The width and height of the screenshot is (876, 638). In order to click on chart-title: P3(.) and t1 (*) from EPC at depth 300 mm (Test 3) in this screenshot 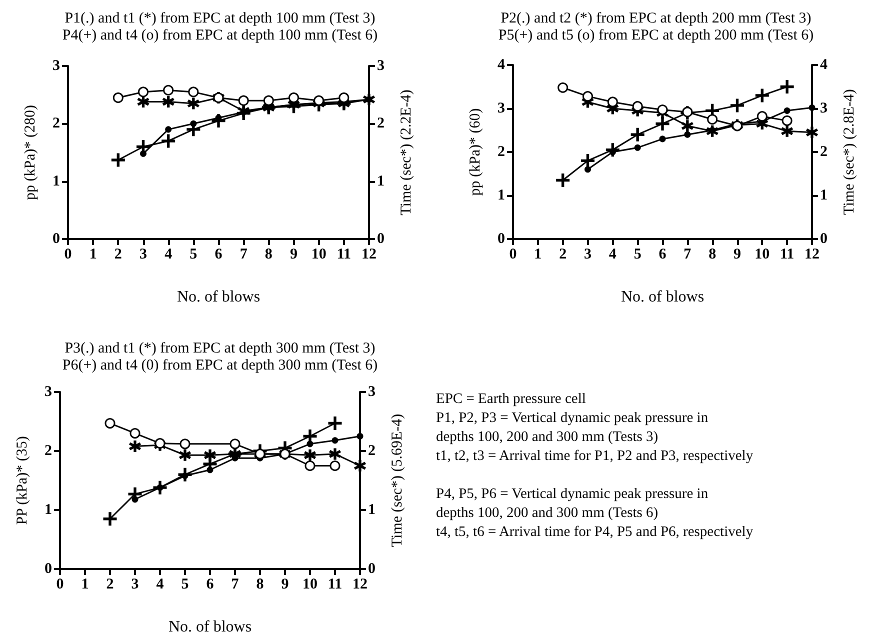, I will do `click(220, 348)`.